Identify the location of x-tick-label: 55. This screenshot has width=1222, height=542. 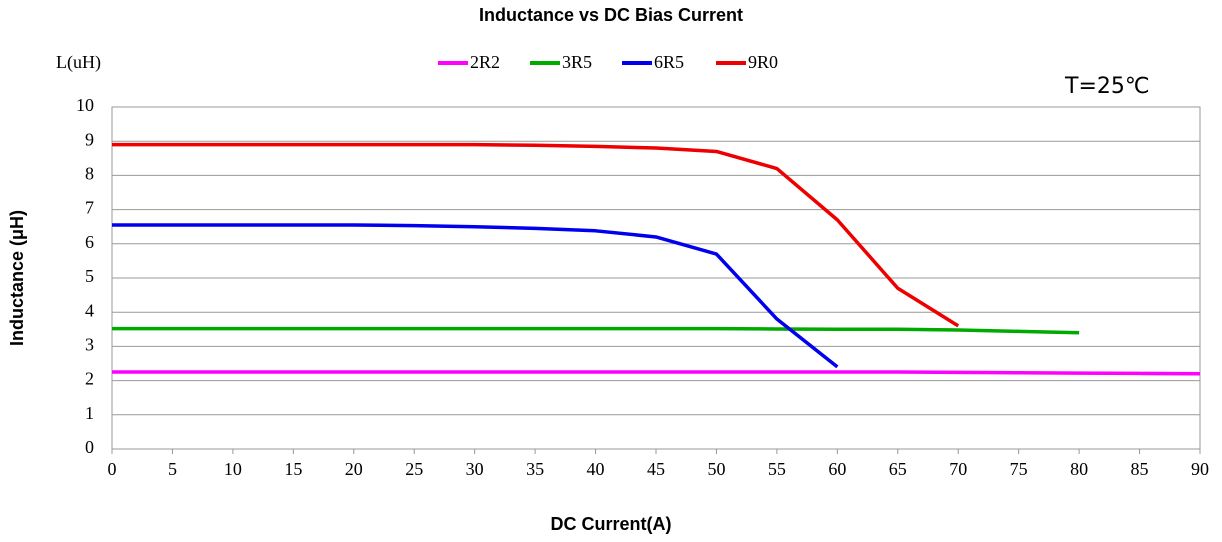
(777, 469).